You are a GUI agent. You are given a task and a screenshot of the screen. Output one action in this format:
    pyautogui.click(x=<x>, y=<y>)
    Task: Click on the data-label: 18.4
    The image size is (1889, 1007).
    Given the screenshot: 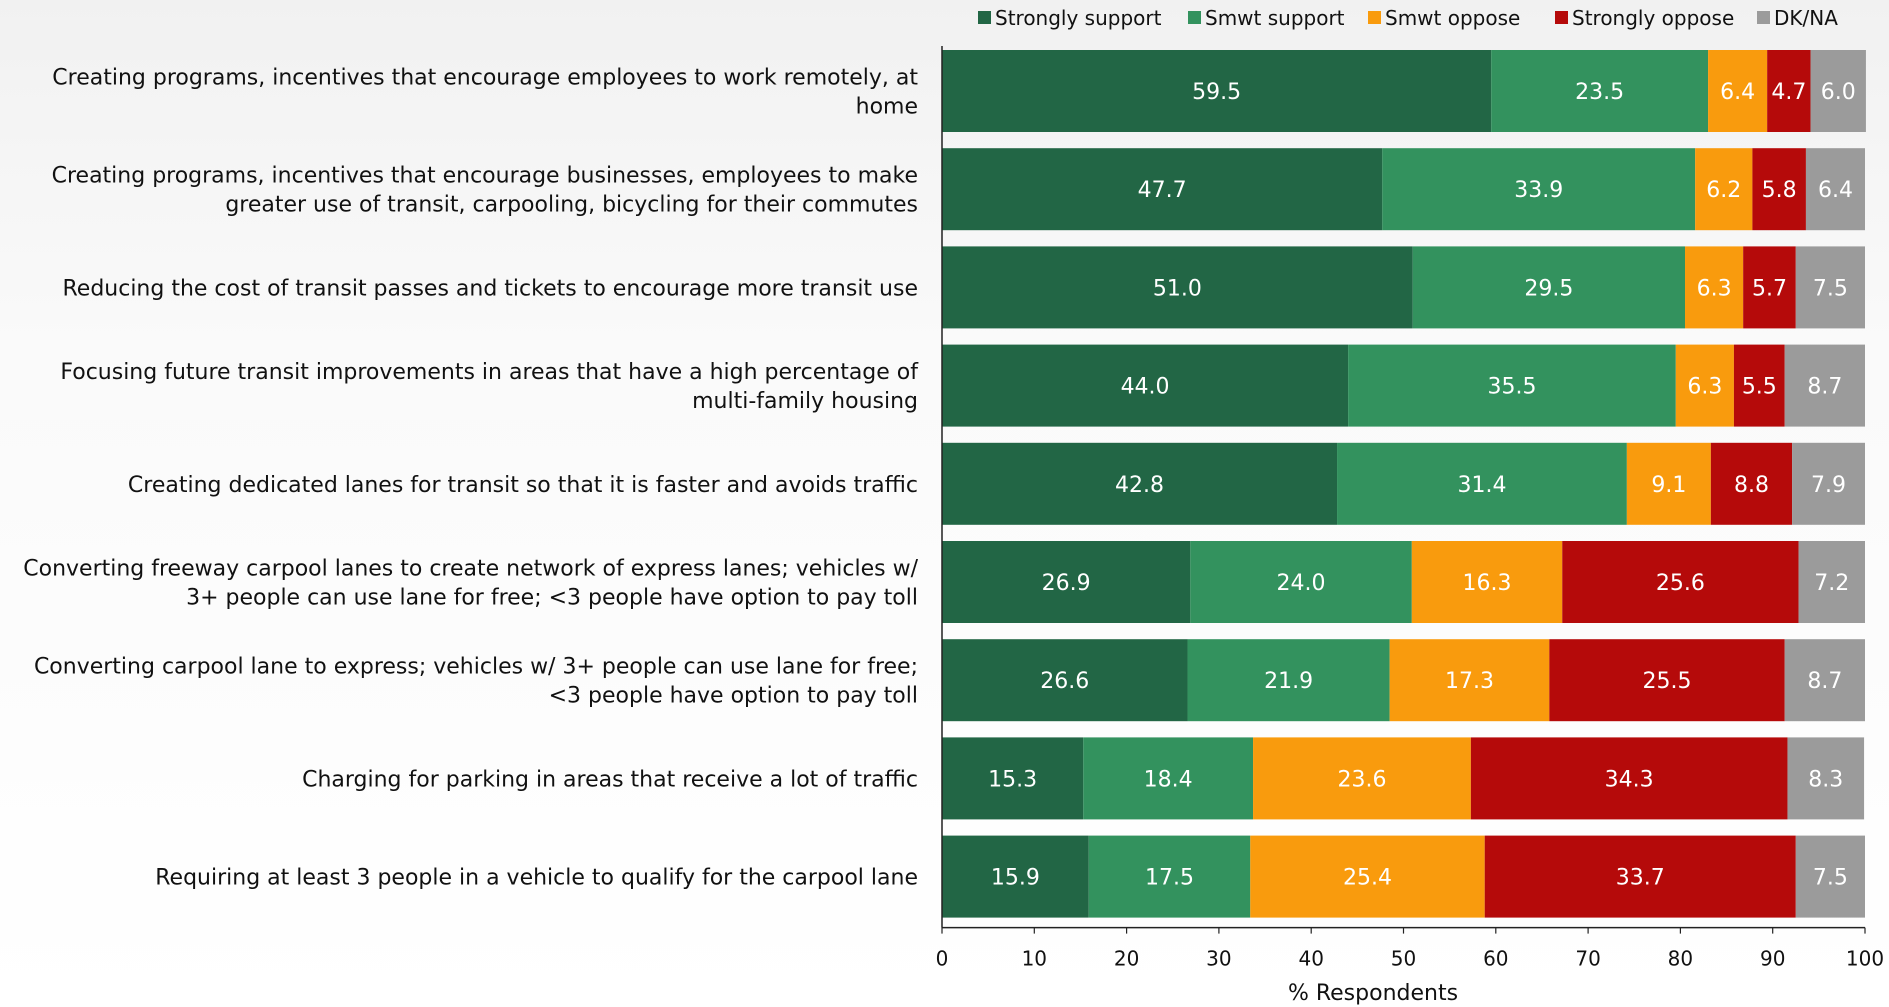 What is the action you would take?
    pyautogui.click(x=1168, y=779)
    